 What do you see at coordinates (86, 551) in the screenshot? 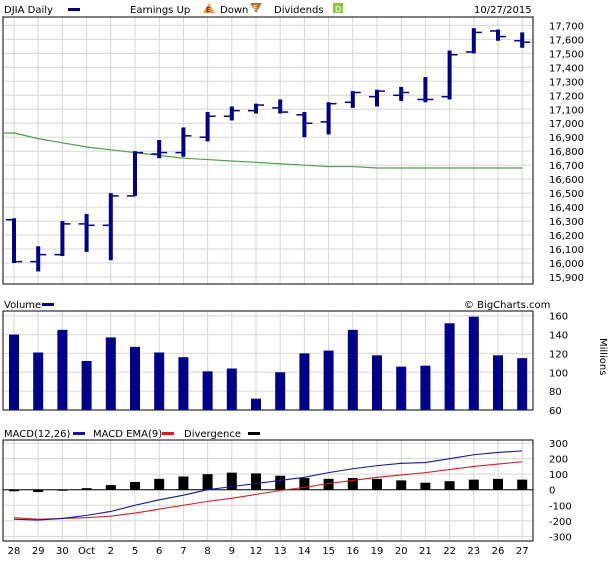
I see `x-tick-label: Oct` at bounding box center [86, 551].